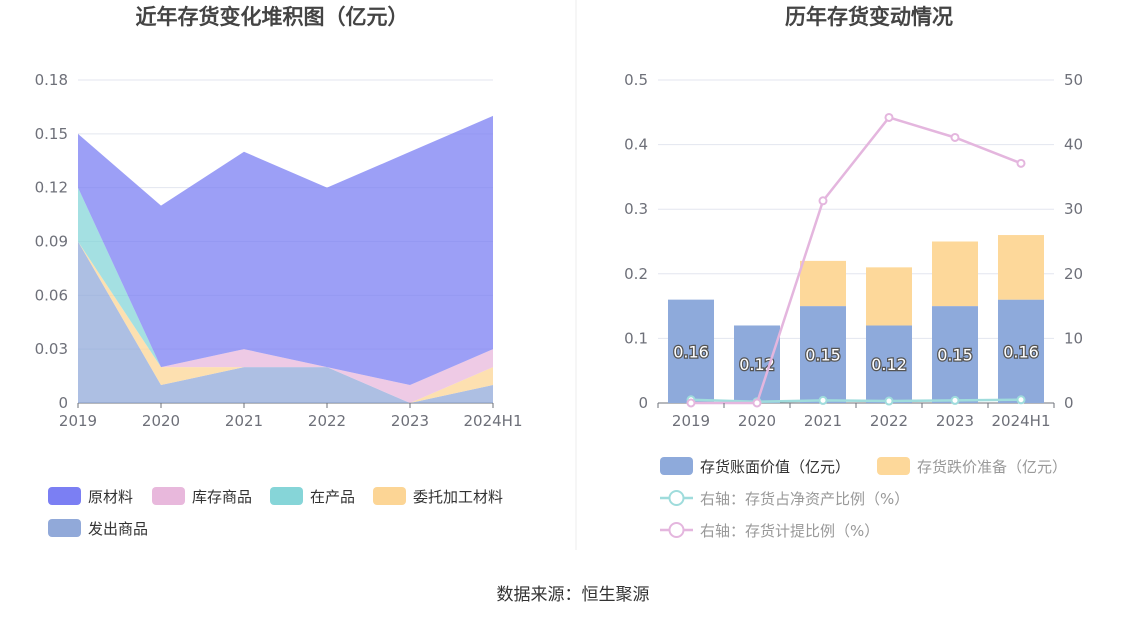  What do you see at coordinates (636, 241) in the screenshot?
I see `right-y-axis-left: 0 0.1 0.2 0.3 0.4 0.5` at bounding box center [636, 241].